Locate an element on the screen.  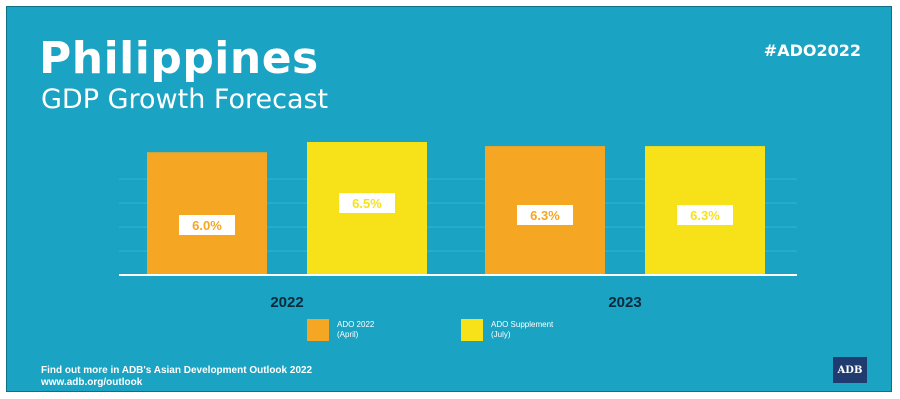
value-label: 6.0% is located at coordinates (207, 225).